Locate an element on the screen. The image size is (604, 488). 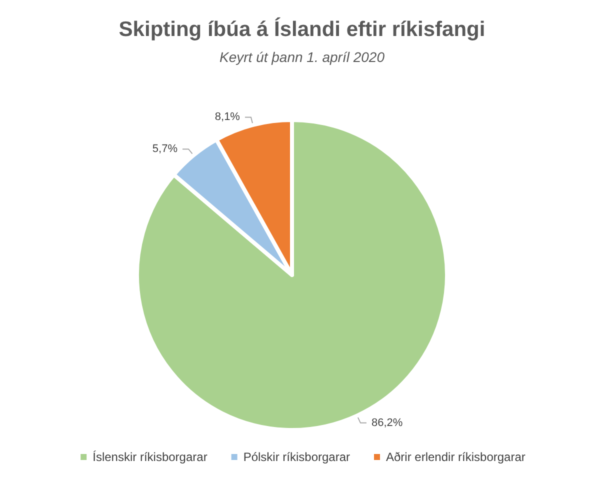
chart-subtitle: Keyrt út þann 1. apríl 2020 is located at coordinates (302, 57).